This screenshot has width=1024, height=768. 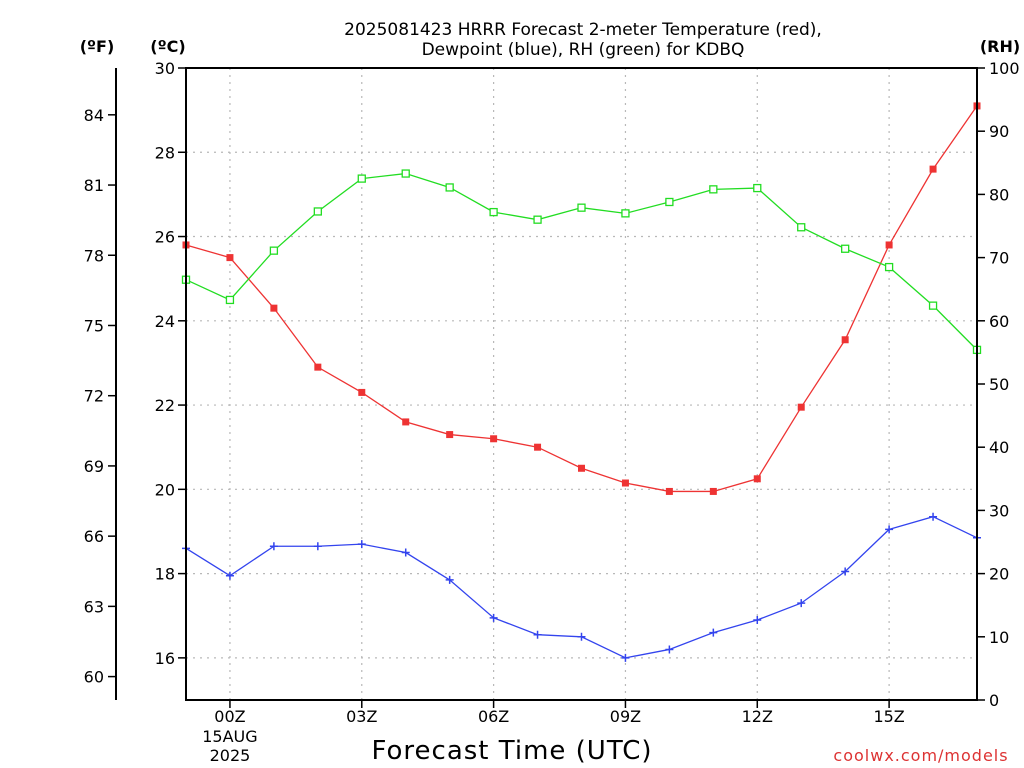 I want to click on rh-tick-label: 40, so click(x=999, y=447).